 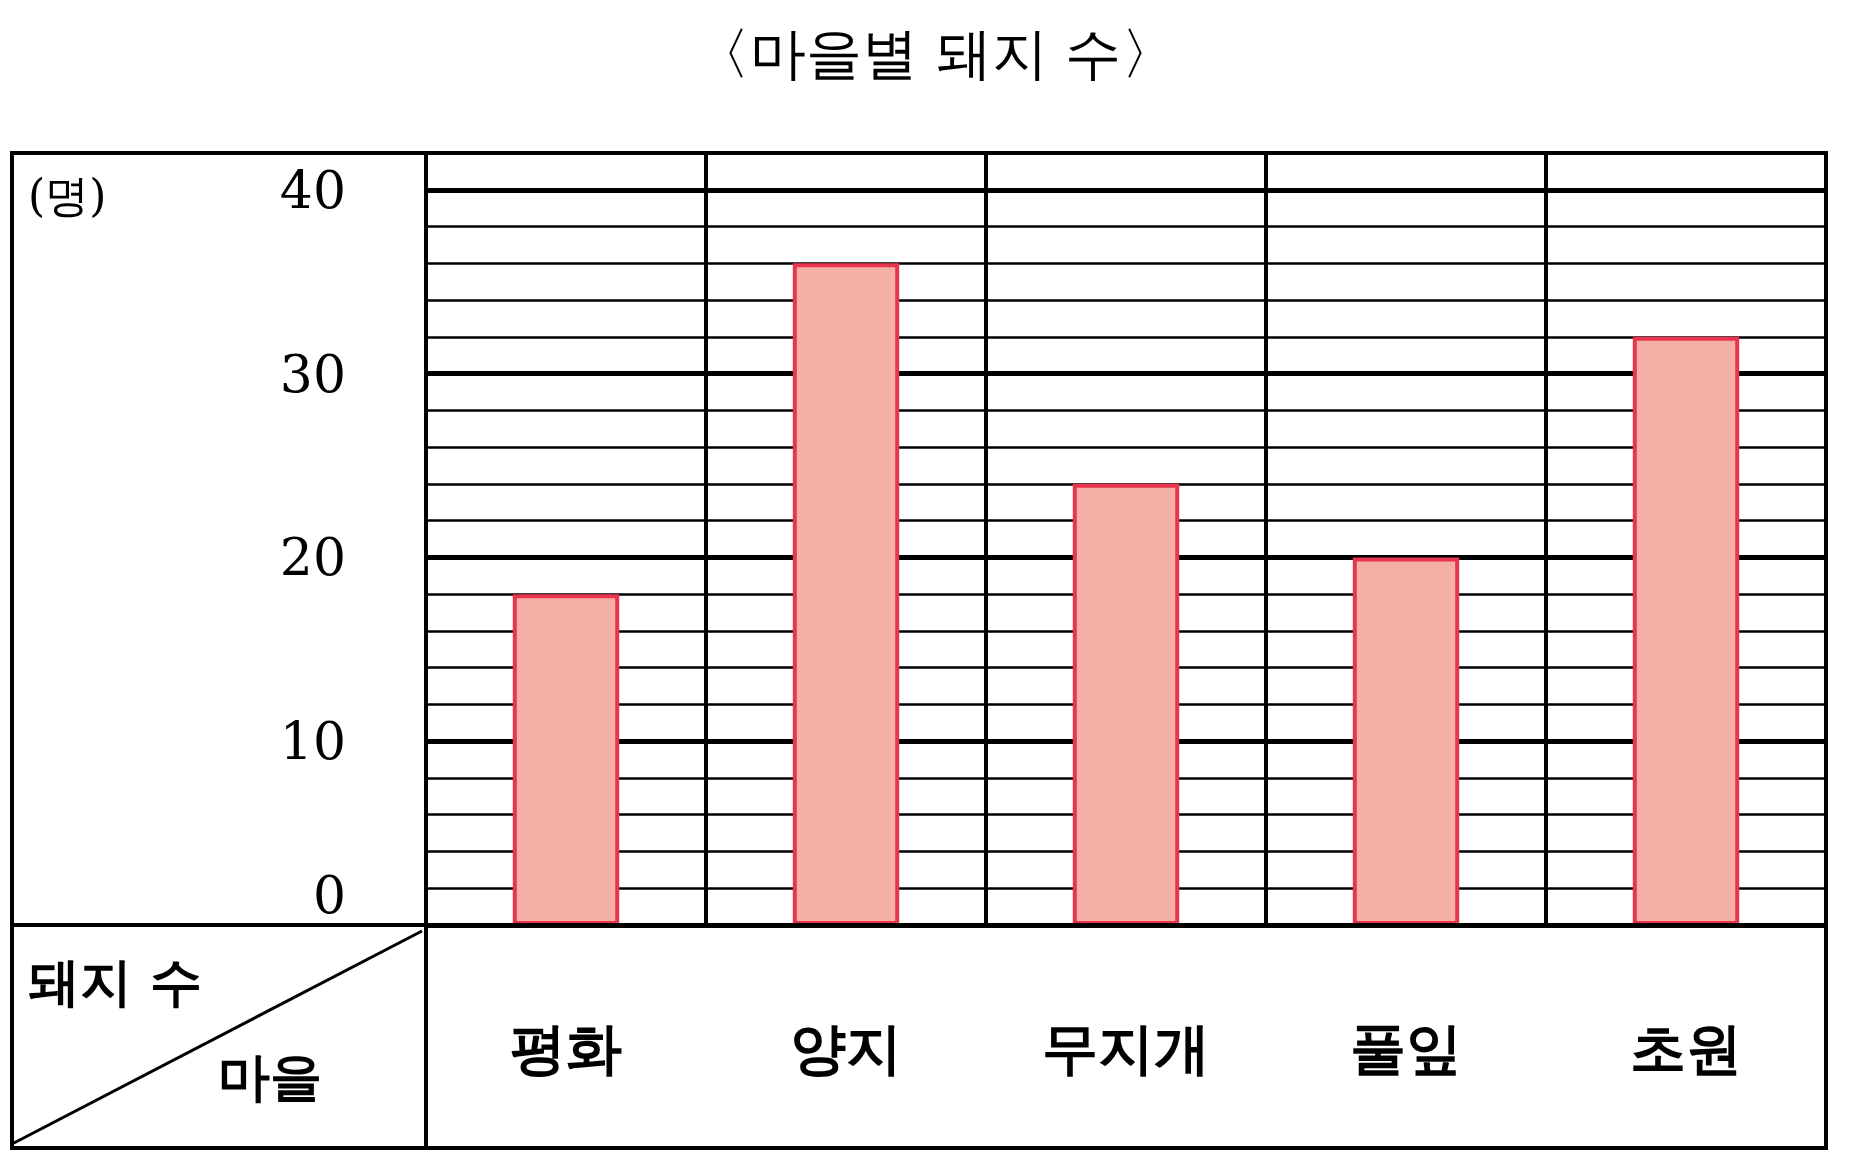 What do you see at coordinates (1406, 1048) in the screenshot?
I see `x-tick-label: 풀잎` at bounding box center [1406, 1048].